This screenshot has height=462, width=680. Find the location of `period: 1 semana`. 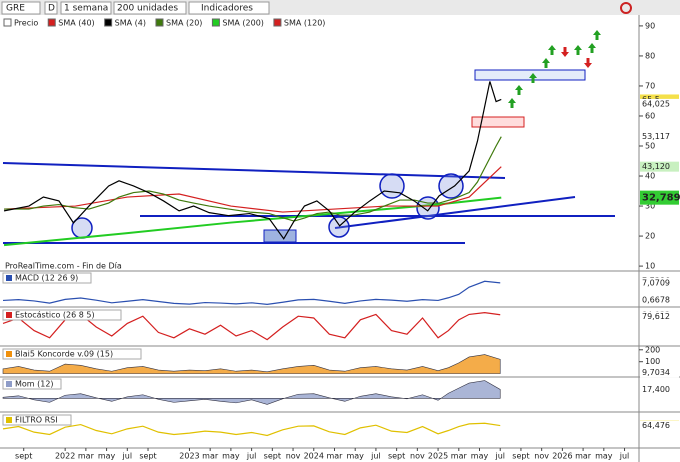

period: 1 semana is located at coordinates (86, 9).